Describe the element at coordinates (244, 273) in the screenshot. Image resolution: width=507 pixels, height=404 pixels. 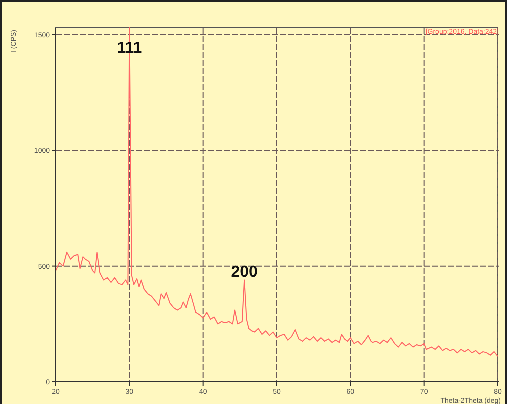
I see `annotation: 200` at that location.